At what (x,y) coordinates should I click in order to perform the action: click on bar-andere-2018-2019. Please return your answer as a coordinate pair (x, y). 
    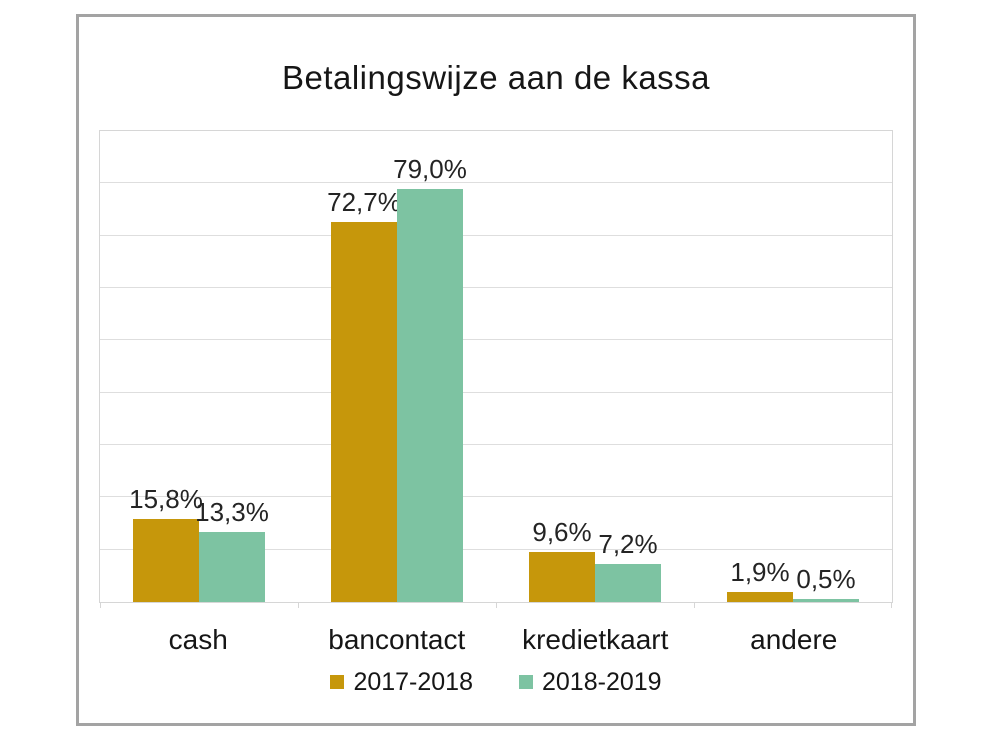
    Looking at the image, I should click on (826, 600).